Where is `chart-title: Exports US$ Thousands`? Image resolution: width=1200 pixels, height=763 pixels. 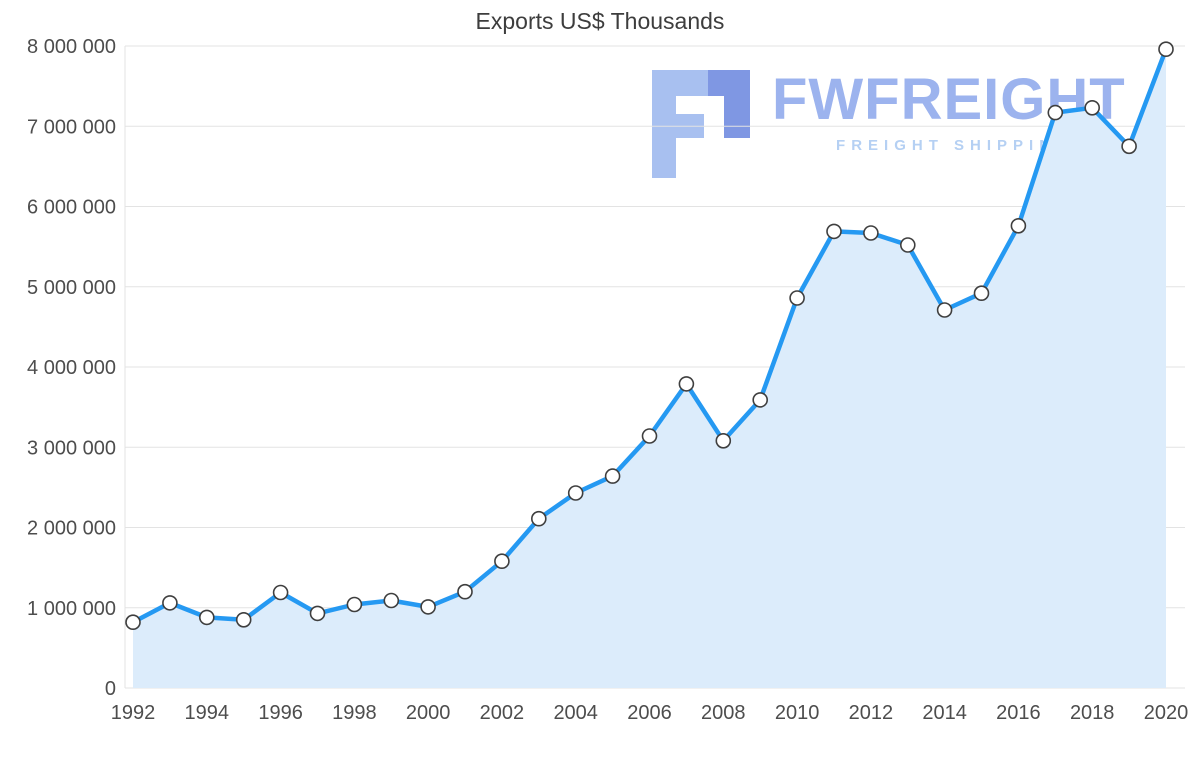 chart-title: Exports US$ Thousands is located at coordinates (600, 21).